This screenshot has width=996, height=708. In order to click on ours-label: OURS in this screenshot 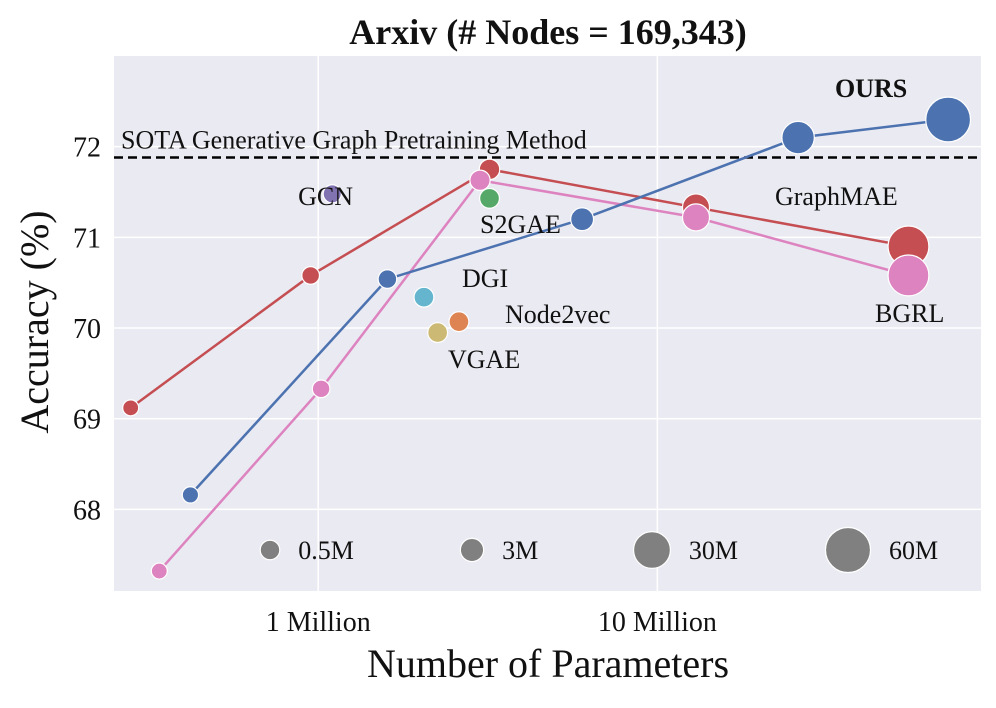, I will do `click(871, 88)`.